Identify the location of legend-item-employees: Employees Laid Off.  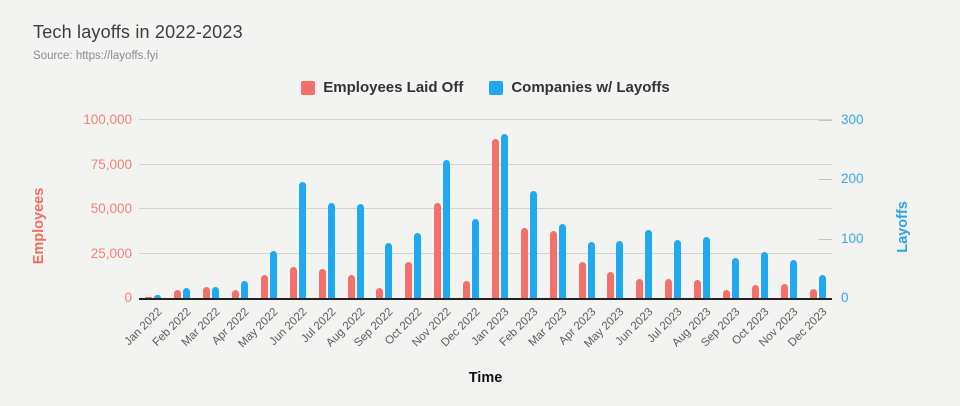
(382, 87).